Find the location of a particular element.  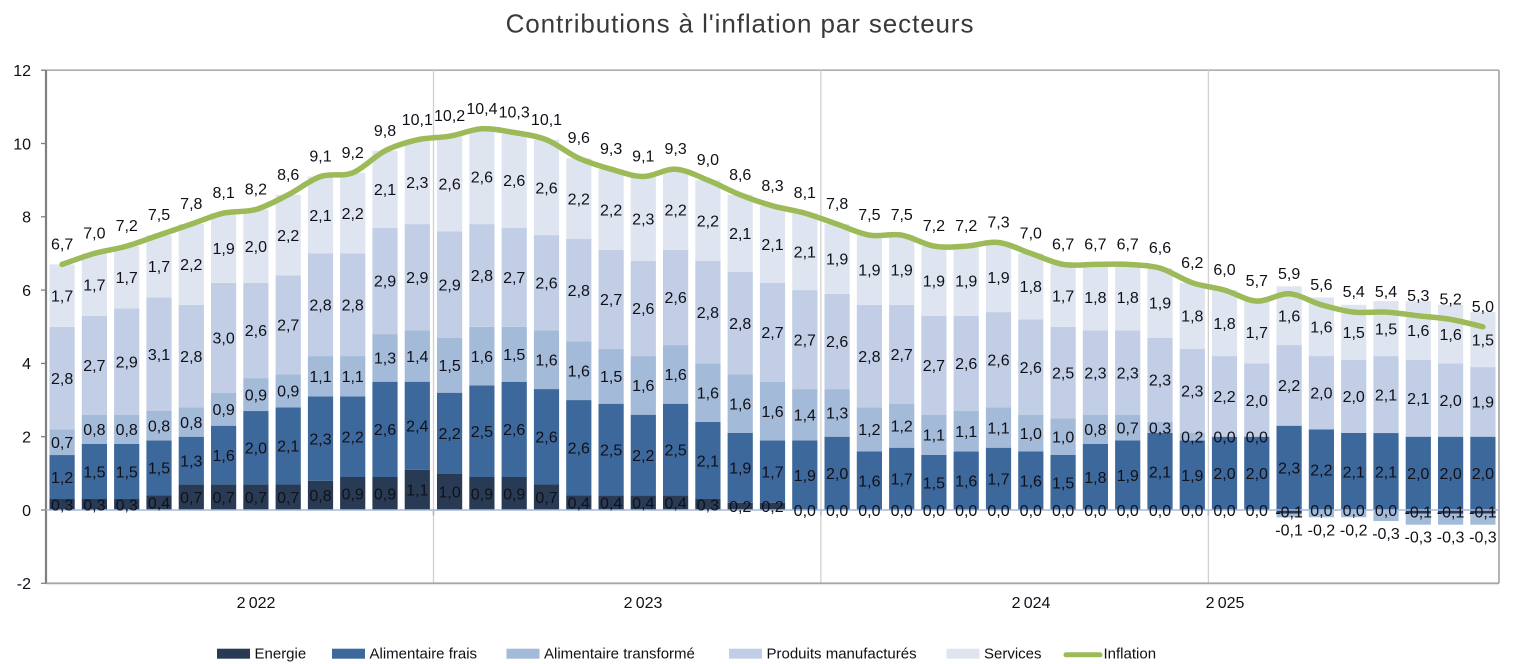

svg-text: 8,1 is located at coordinates (223, 193).